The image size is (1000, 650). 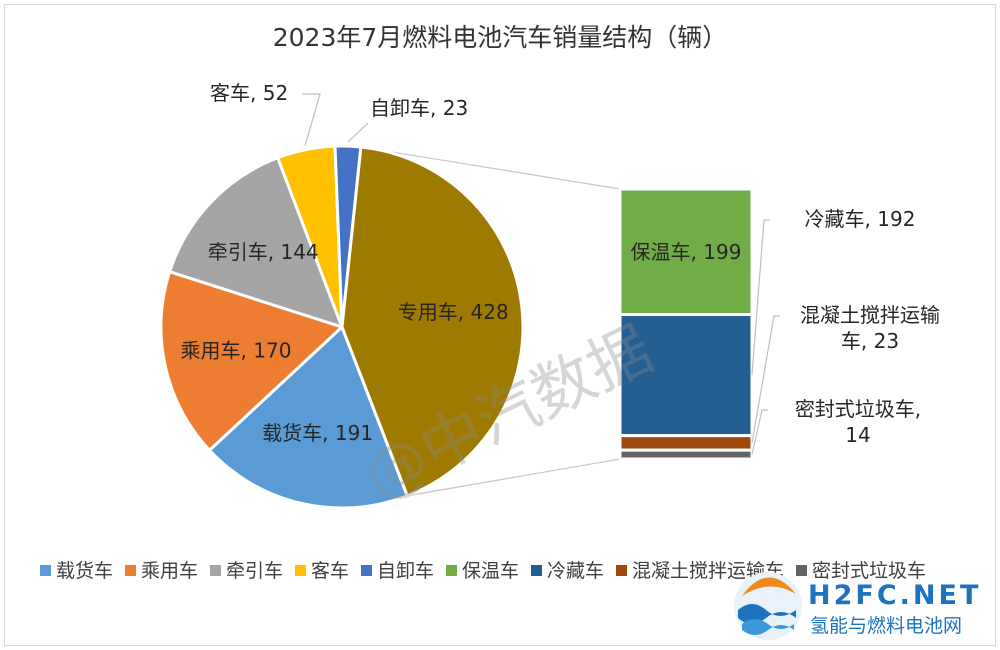 I want to click on logo-flame-icon, so click(x=769, y=586).